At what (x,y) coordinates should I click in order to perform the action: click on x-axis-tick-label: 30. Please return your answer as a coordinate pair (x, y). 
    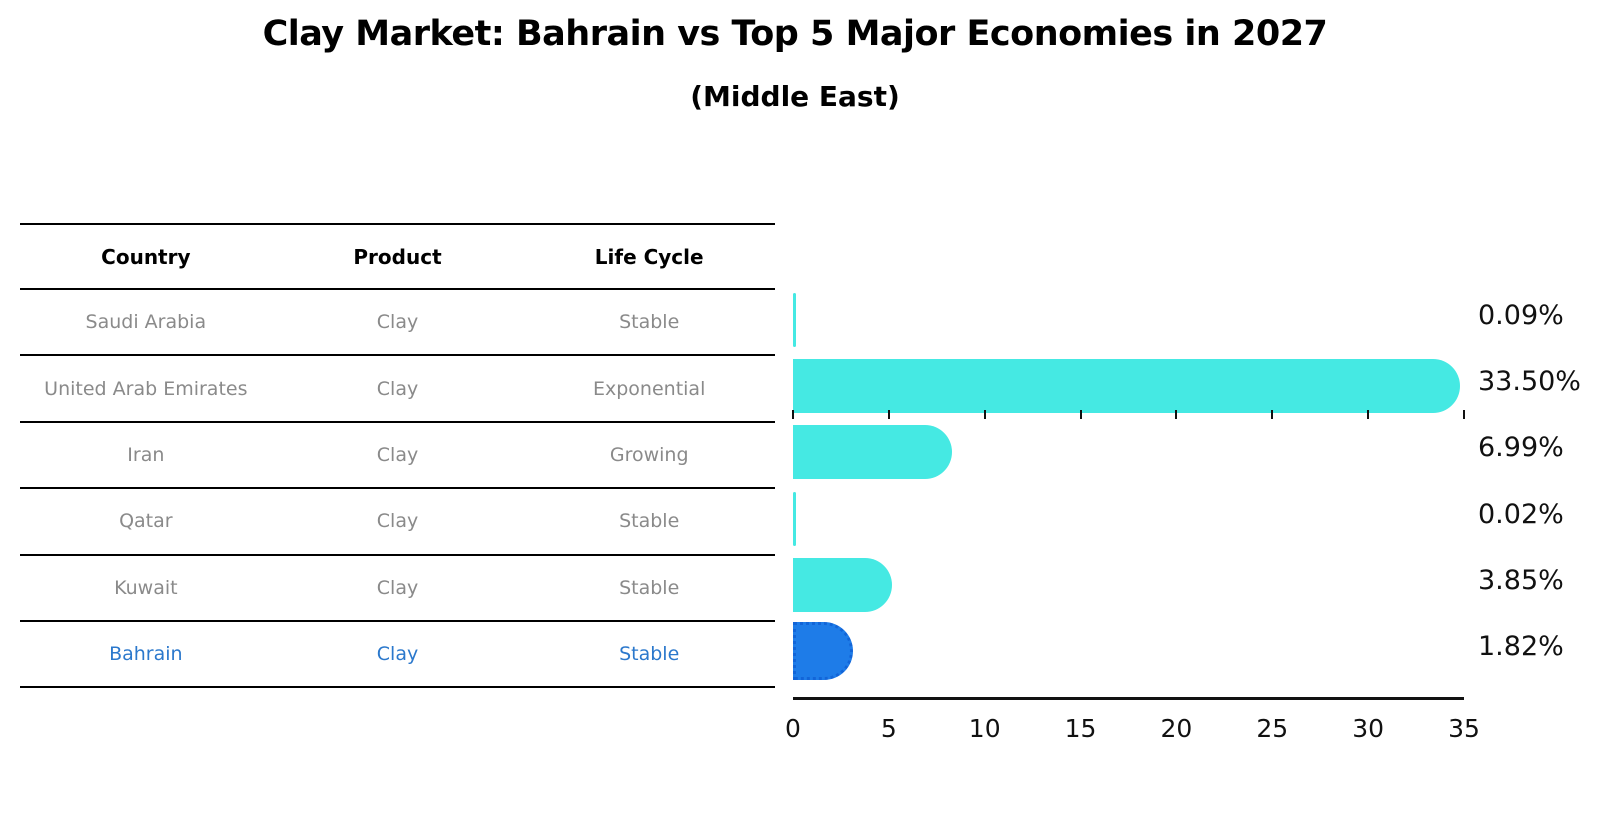
    Looking at the image, I should click on (1368, 728).